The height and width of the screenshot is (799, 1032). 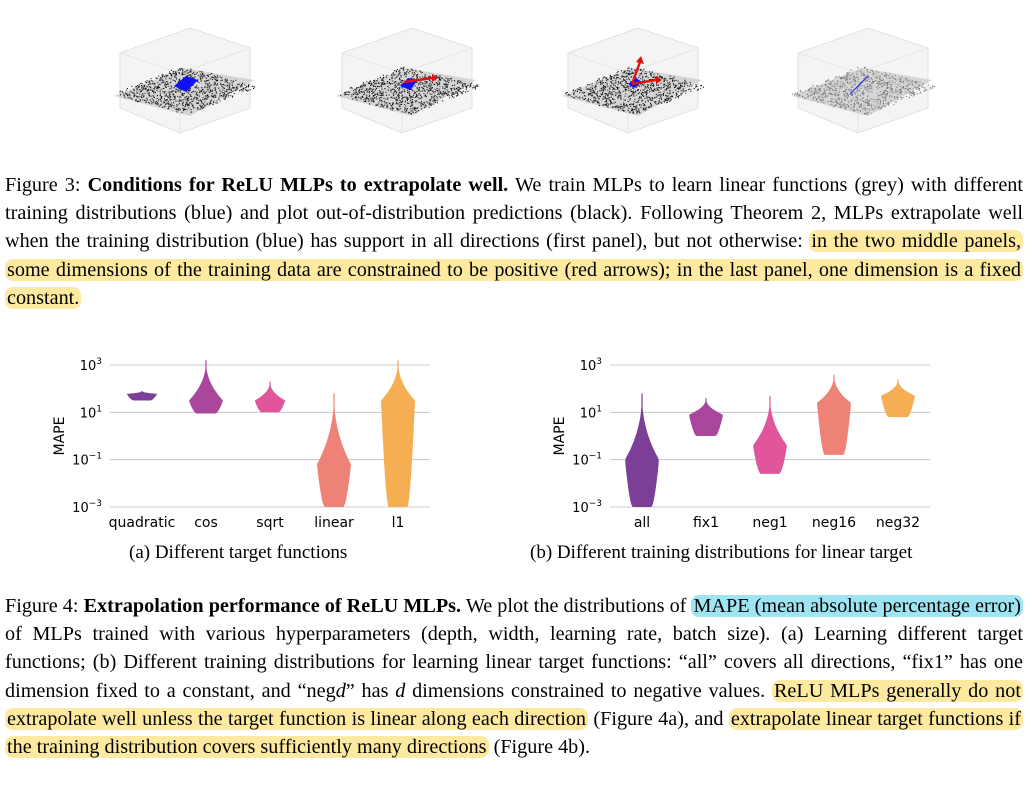 What do you see at coordinates (898, 522) in the screenshot?
I see `x-tick-label-neg32: neg32` at bounding box center [898, 522].